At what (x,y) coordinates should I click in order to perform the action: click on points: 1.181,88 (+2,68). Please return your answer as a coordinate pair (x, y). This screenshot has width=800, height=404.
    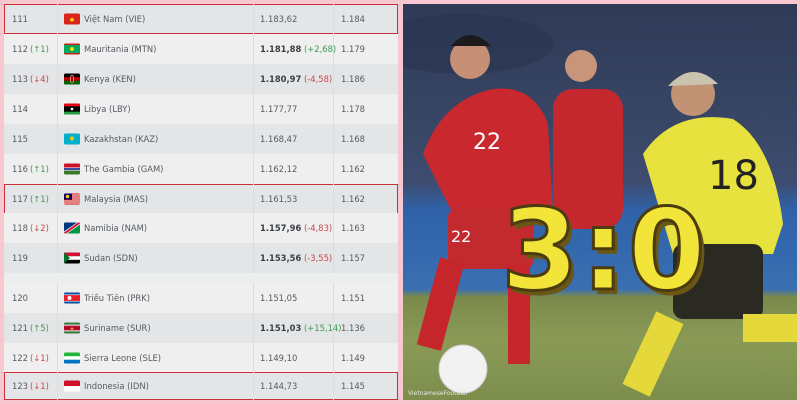
    Looking at the image, I should click on (298, 49).